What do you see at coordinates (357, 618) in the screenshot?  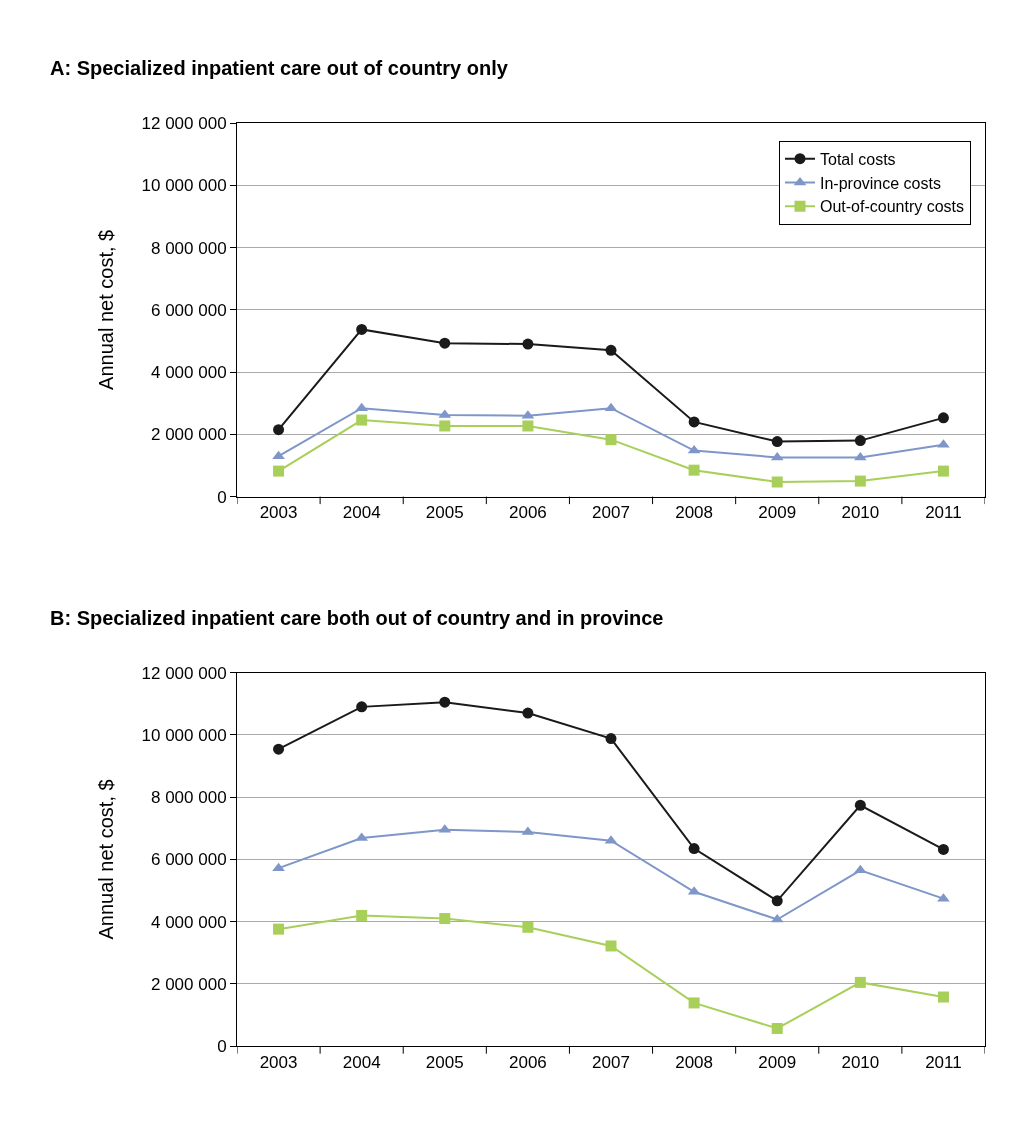 I see `chart-title: B: Specialized inpatient care both out of country and in province` at bounding box center [357, 618].